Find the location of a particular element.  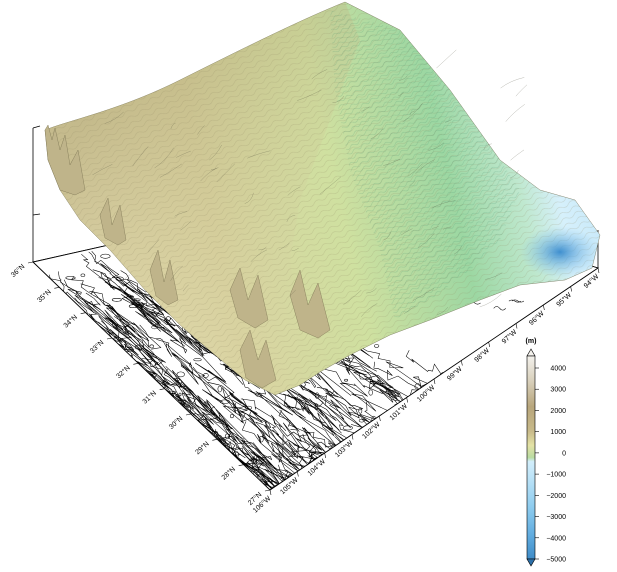

colorbar-tick-label: −2000 is located at coordinates (556, 496).